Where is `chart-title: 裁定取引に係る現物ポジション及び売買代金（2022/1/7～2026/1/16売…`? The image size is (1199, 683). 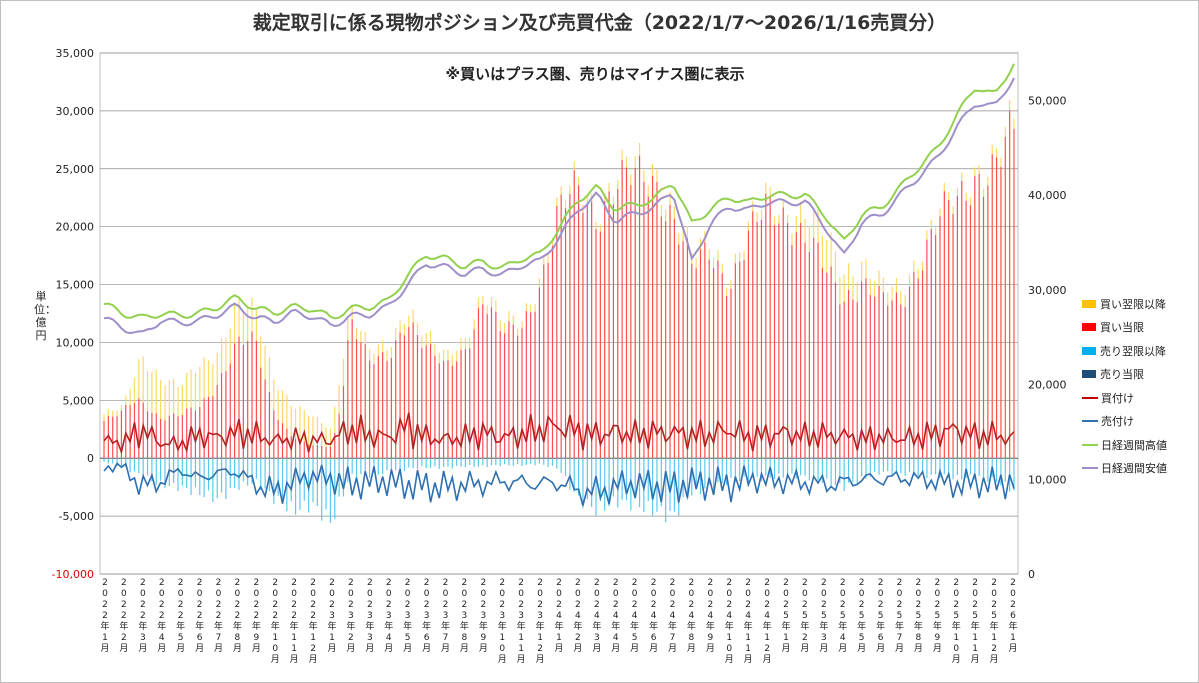
chart-title: 裁定取引に係る現物ポジション及び売買代金（2022/1/7～2026/1/16売… is located at coordinates (599, 23).